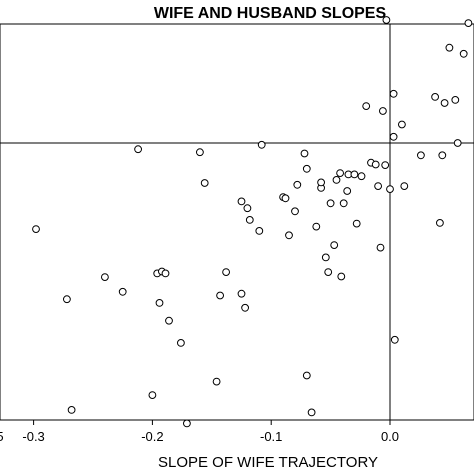 The width and height of the screenshot is (474, 474). I want to click on x-tick-label: 0.0, so click(390, 436).